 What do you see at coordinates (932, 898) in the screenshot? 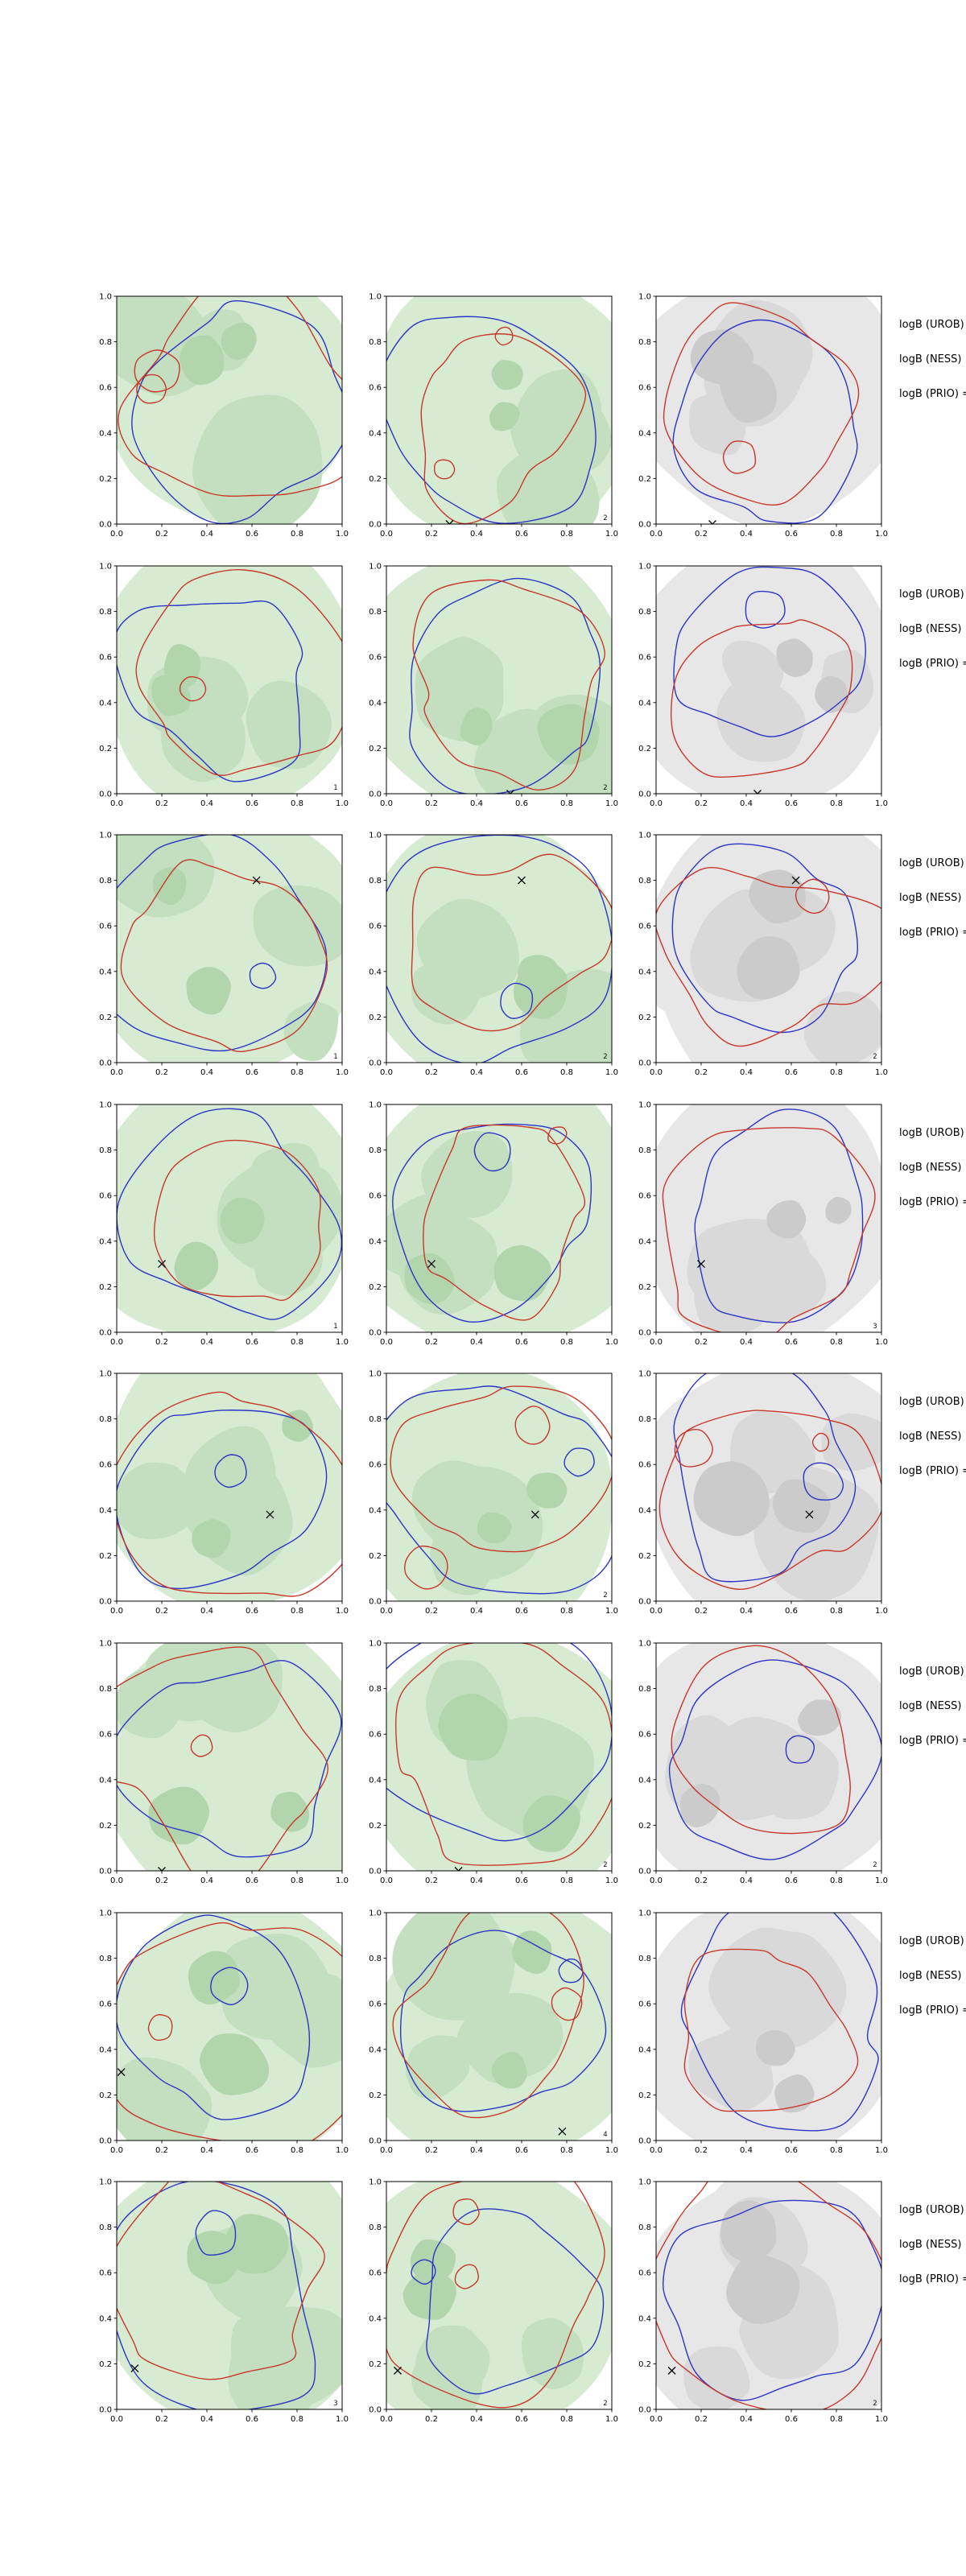
I see `row-3-annotation-ness: logB (NESS) =` at bounding box center [932, 898].